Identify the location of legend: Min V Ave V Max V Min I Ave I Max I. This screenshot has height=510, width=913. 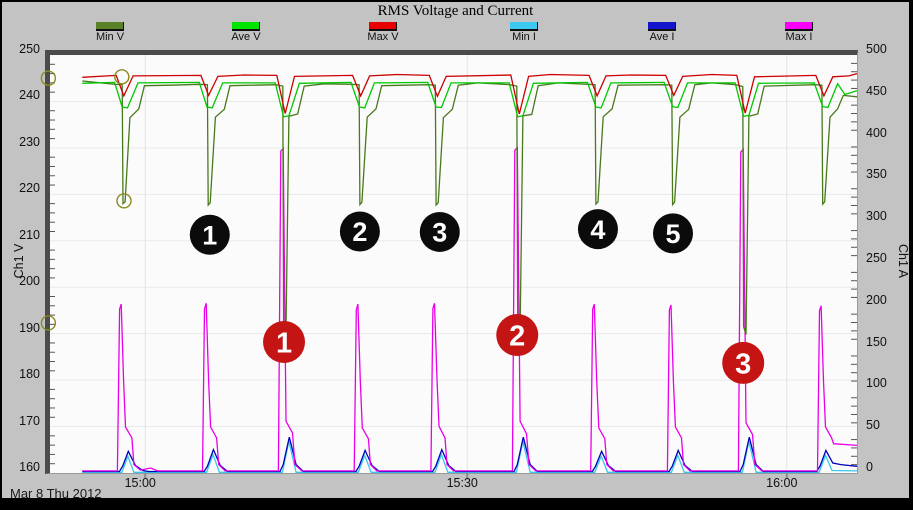
(455, 25).